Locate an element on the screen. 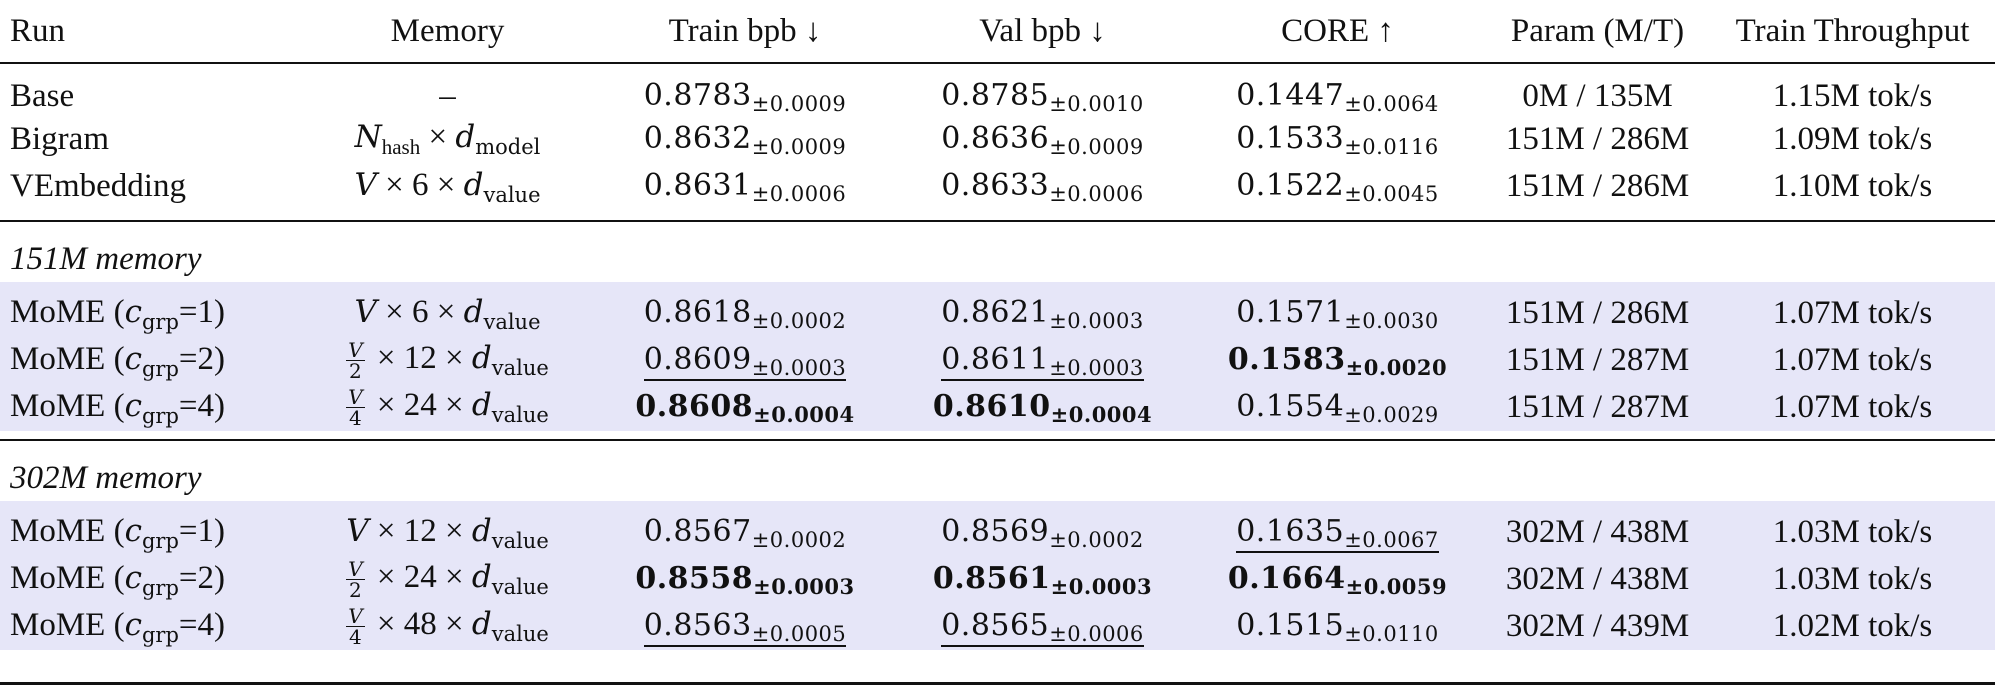  section-header-151m: 151M memory is located at coordinates (997, 251).